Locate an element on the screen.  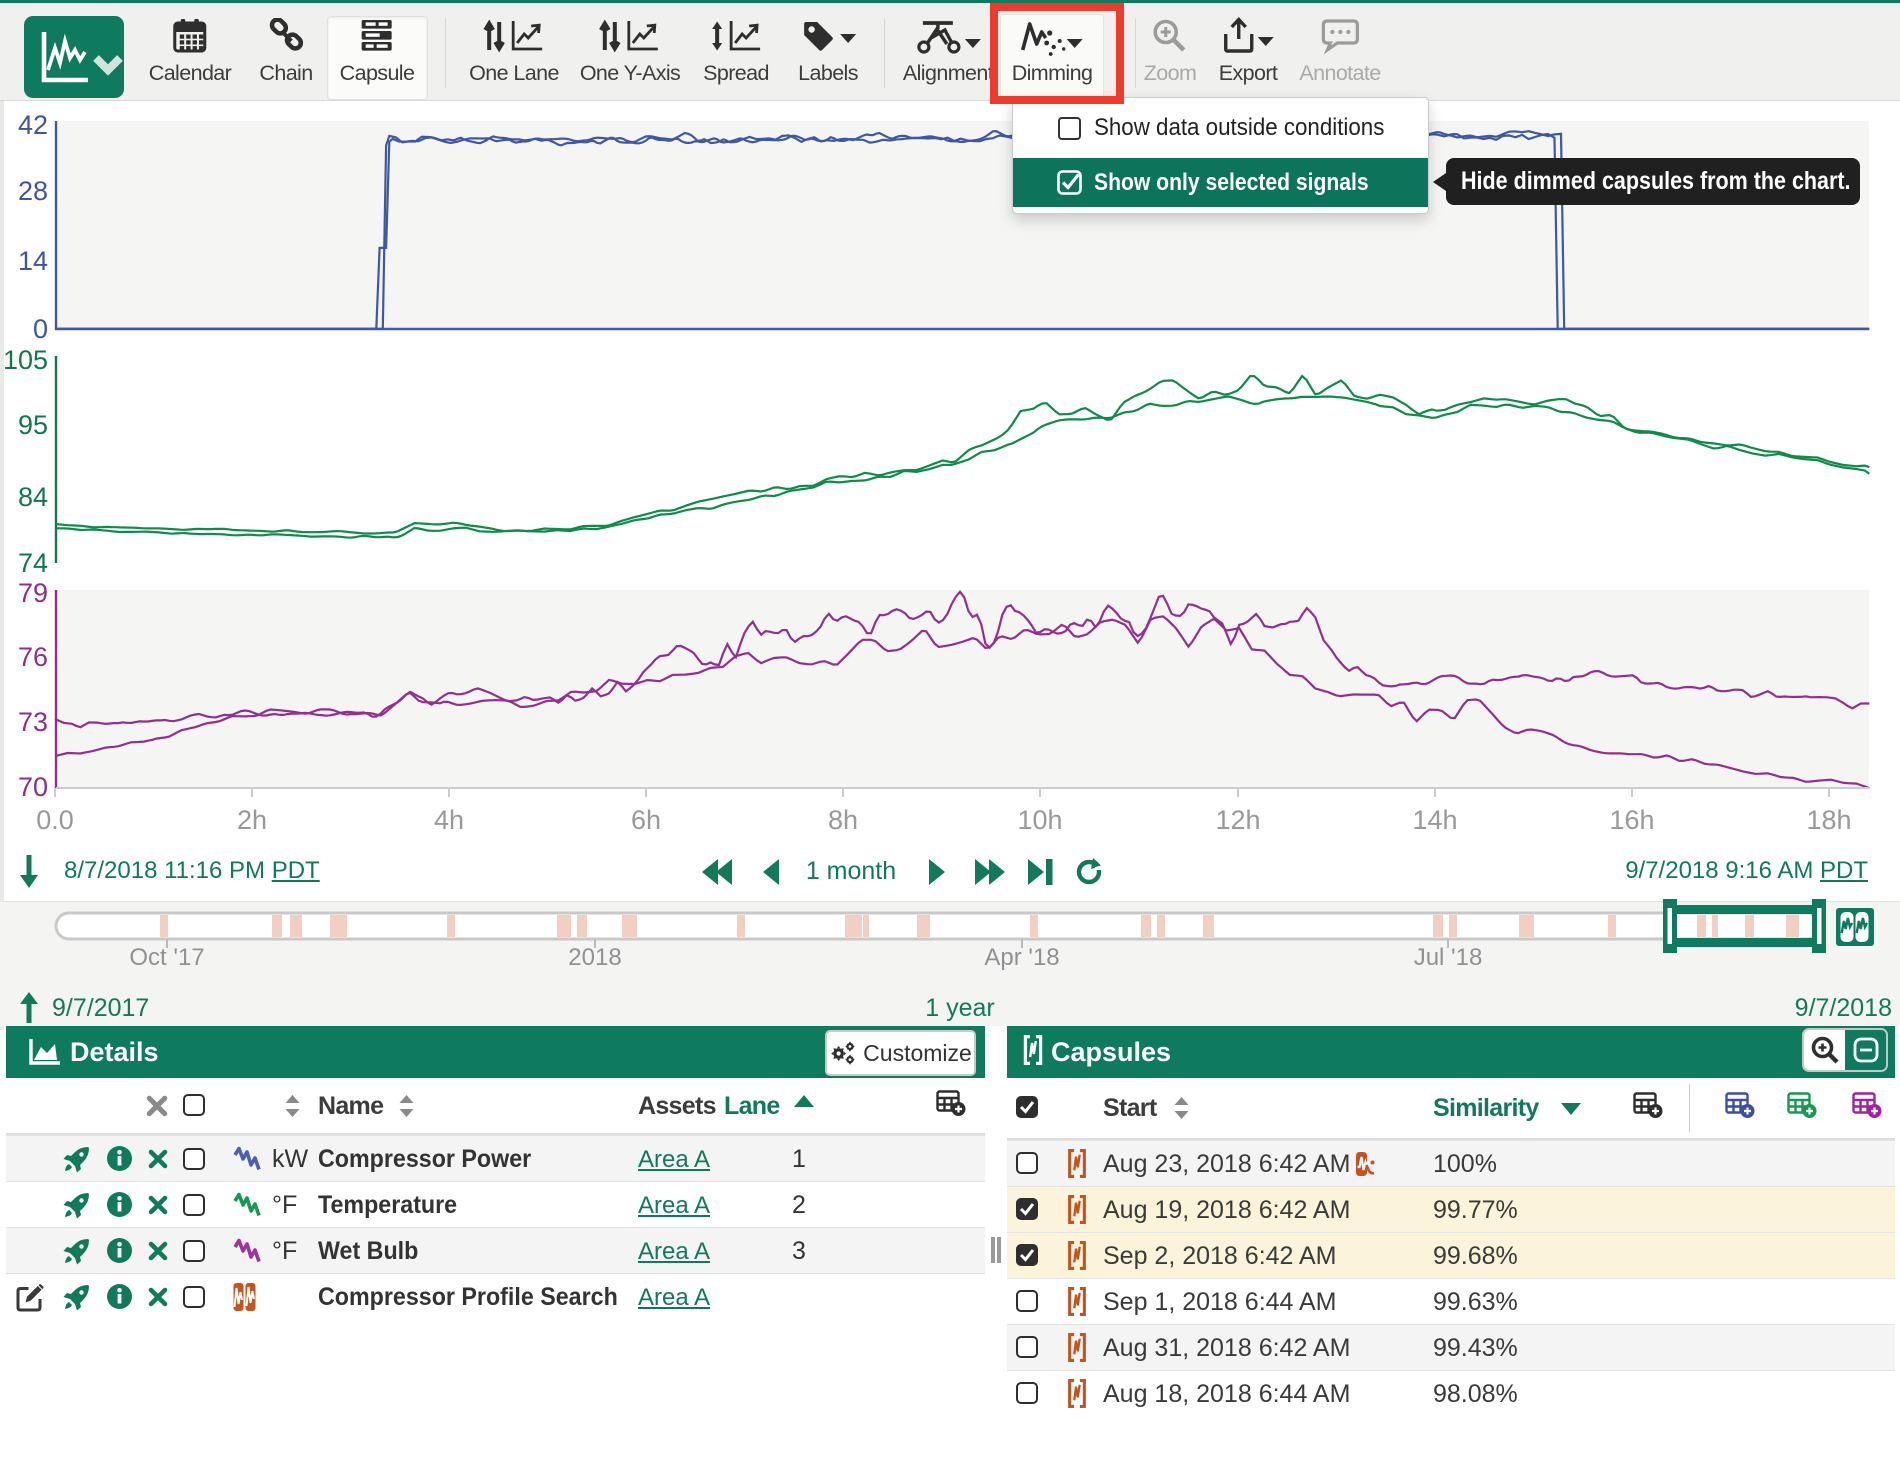
svg-text: 12h is located at coordinates (1237, 820).